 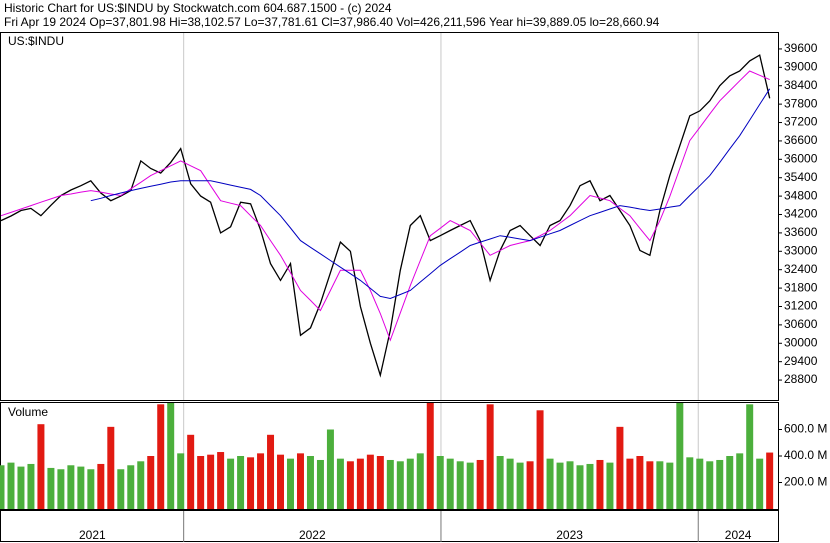 What do you see at coordinates (801, 48) in the screenshot?
I see `y-tick-label: 39600` at bounding box center [801, 48].